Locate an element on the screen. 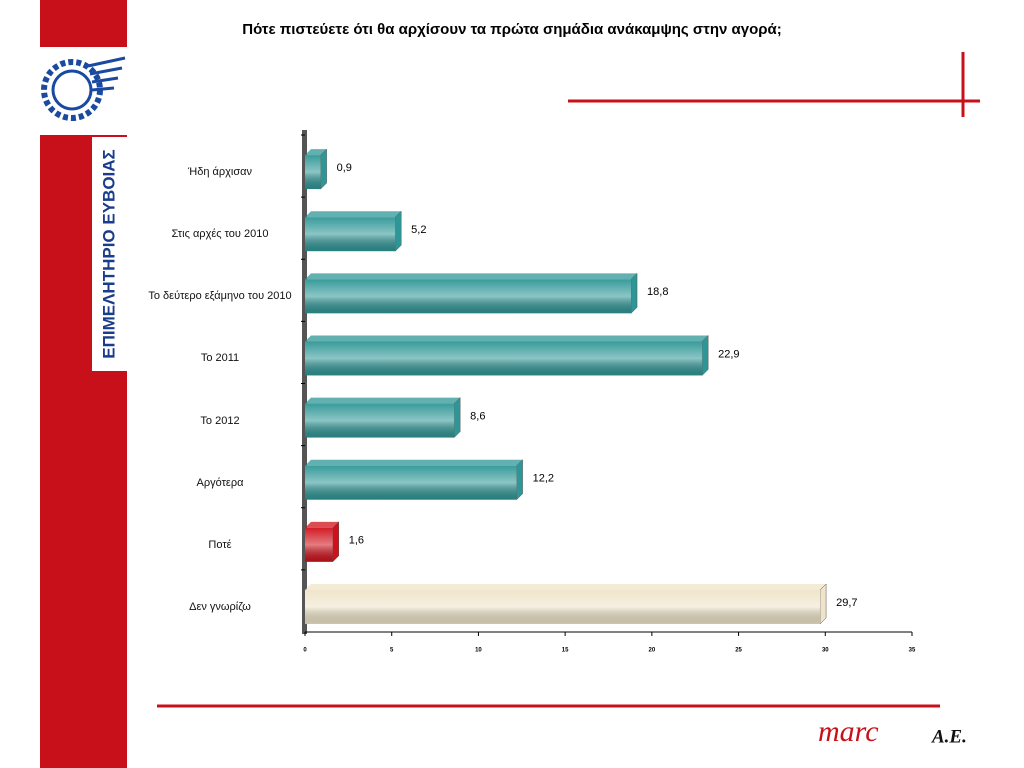 The width and height of the screenshot is (1024, 768). y-tick-label: Το 2012 is located at coordinates (220, 420).